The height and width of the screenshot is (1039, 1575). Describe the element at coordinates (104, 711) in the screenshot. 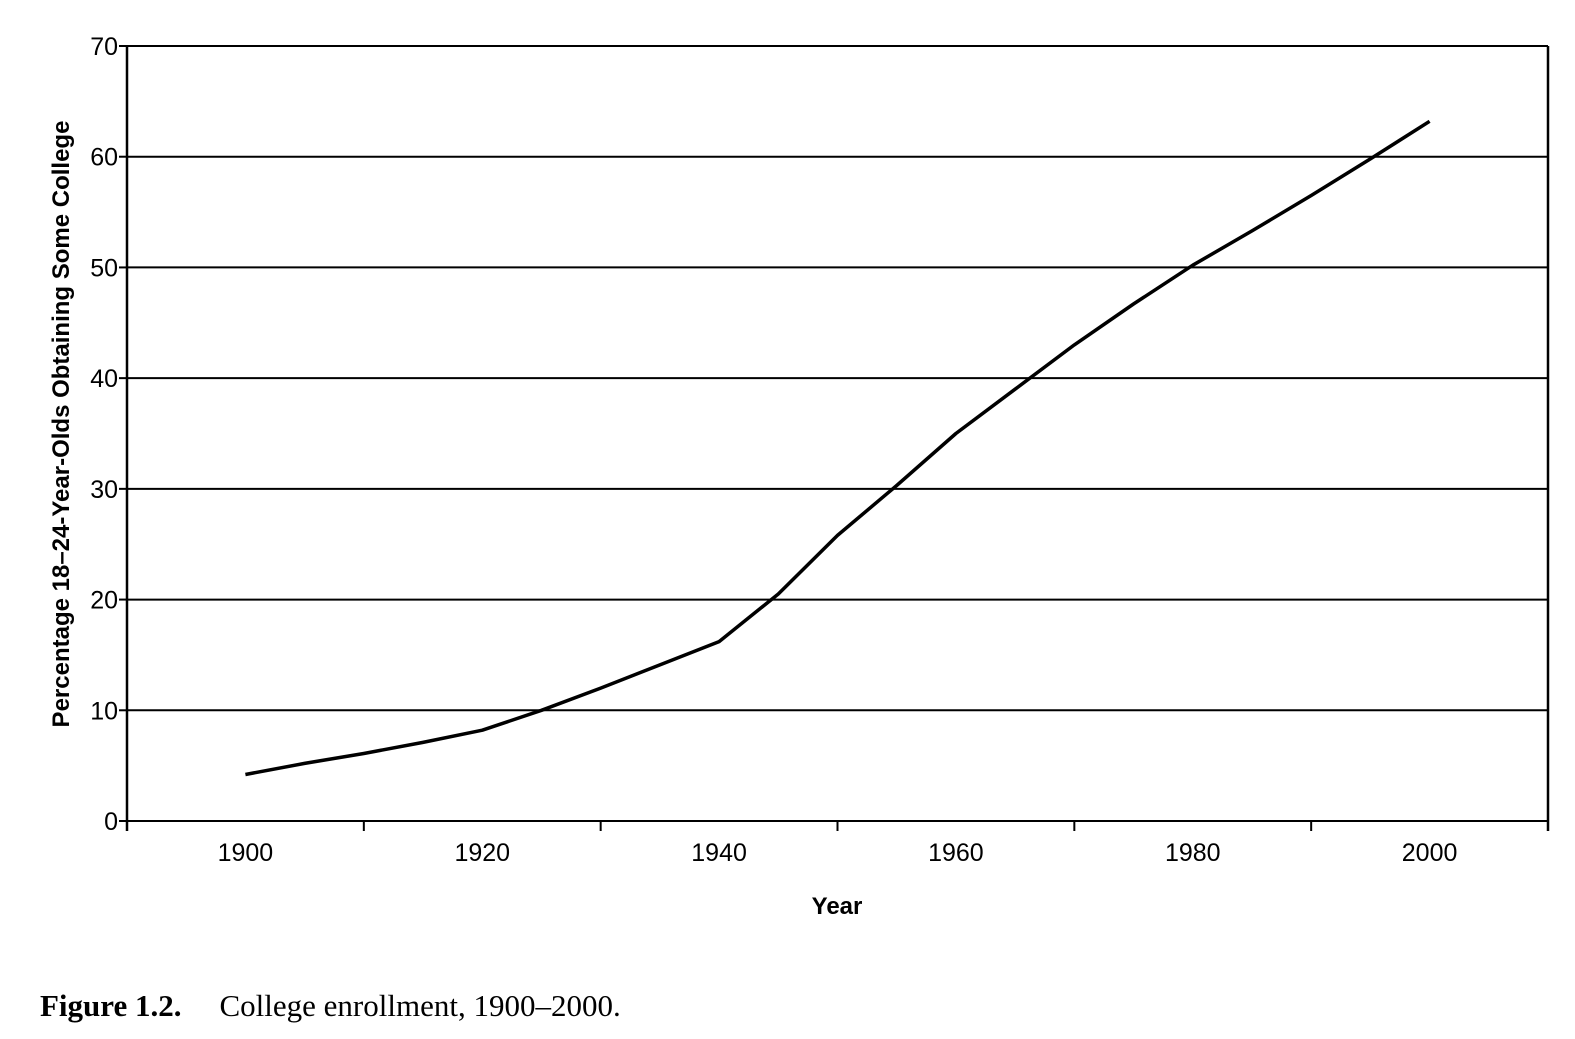

I see `y-tick-label: 10` at that location.